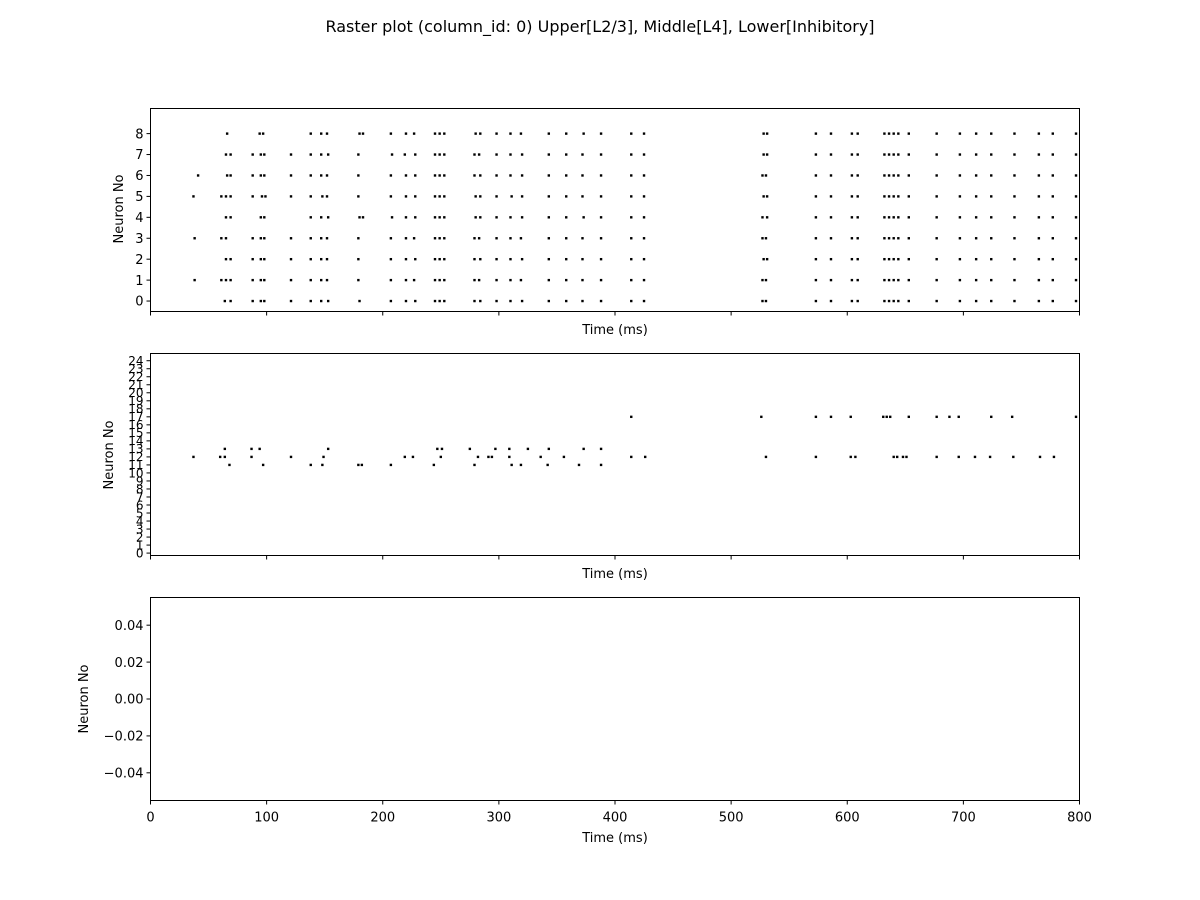 The image size is (1200, 900). What do you see at coordinates (135, 409) in the screenshot?
I see `middle-y-tick-label: 18` at bounding box center [135, 409].